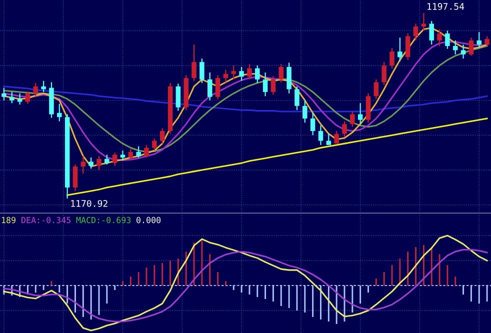 Image resolution: width=491 pixels, height=333 pixels. What do you see at coordinates (103, 220) in the screenshot?
I see `text: MACD:-0.693` at bounding box center [103, 220].